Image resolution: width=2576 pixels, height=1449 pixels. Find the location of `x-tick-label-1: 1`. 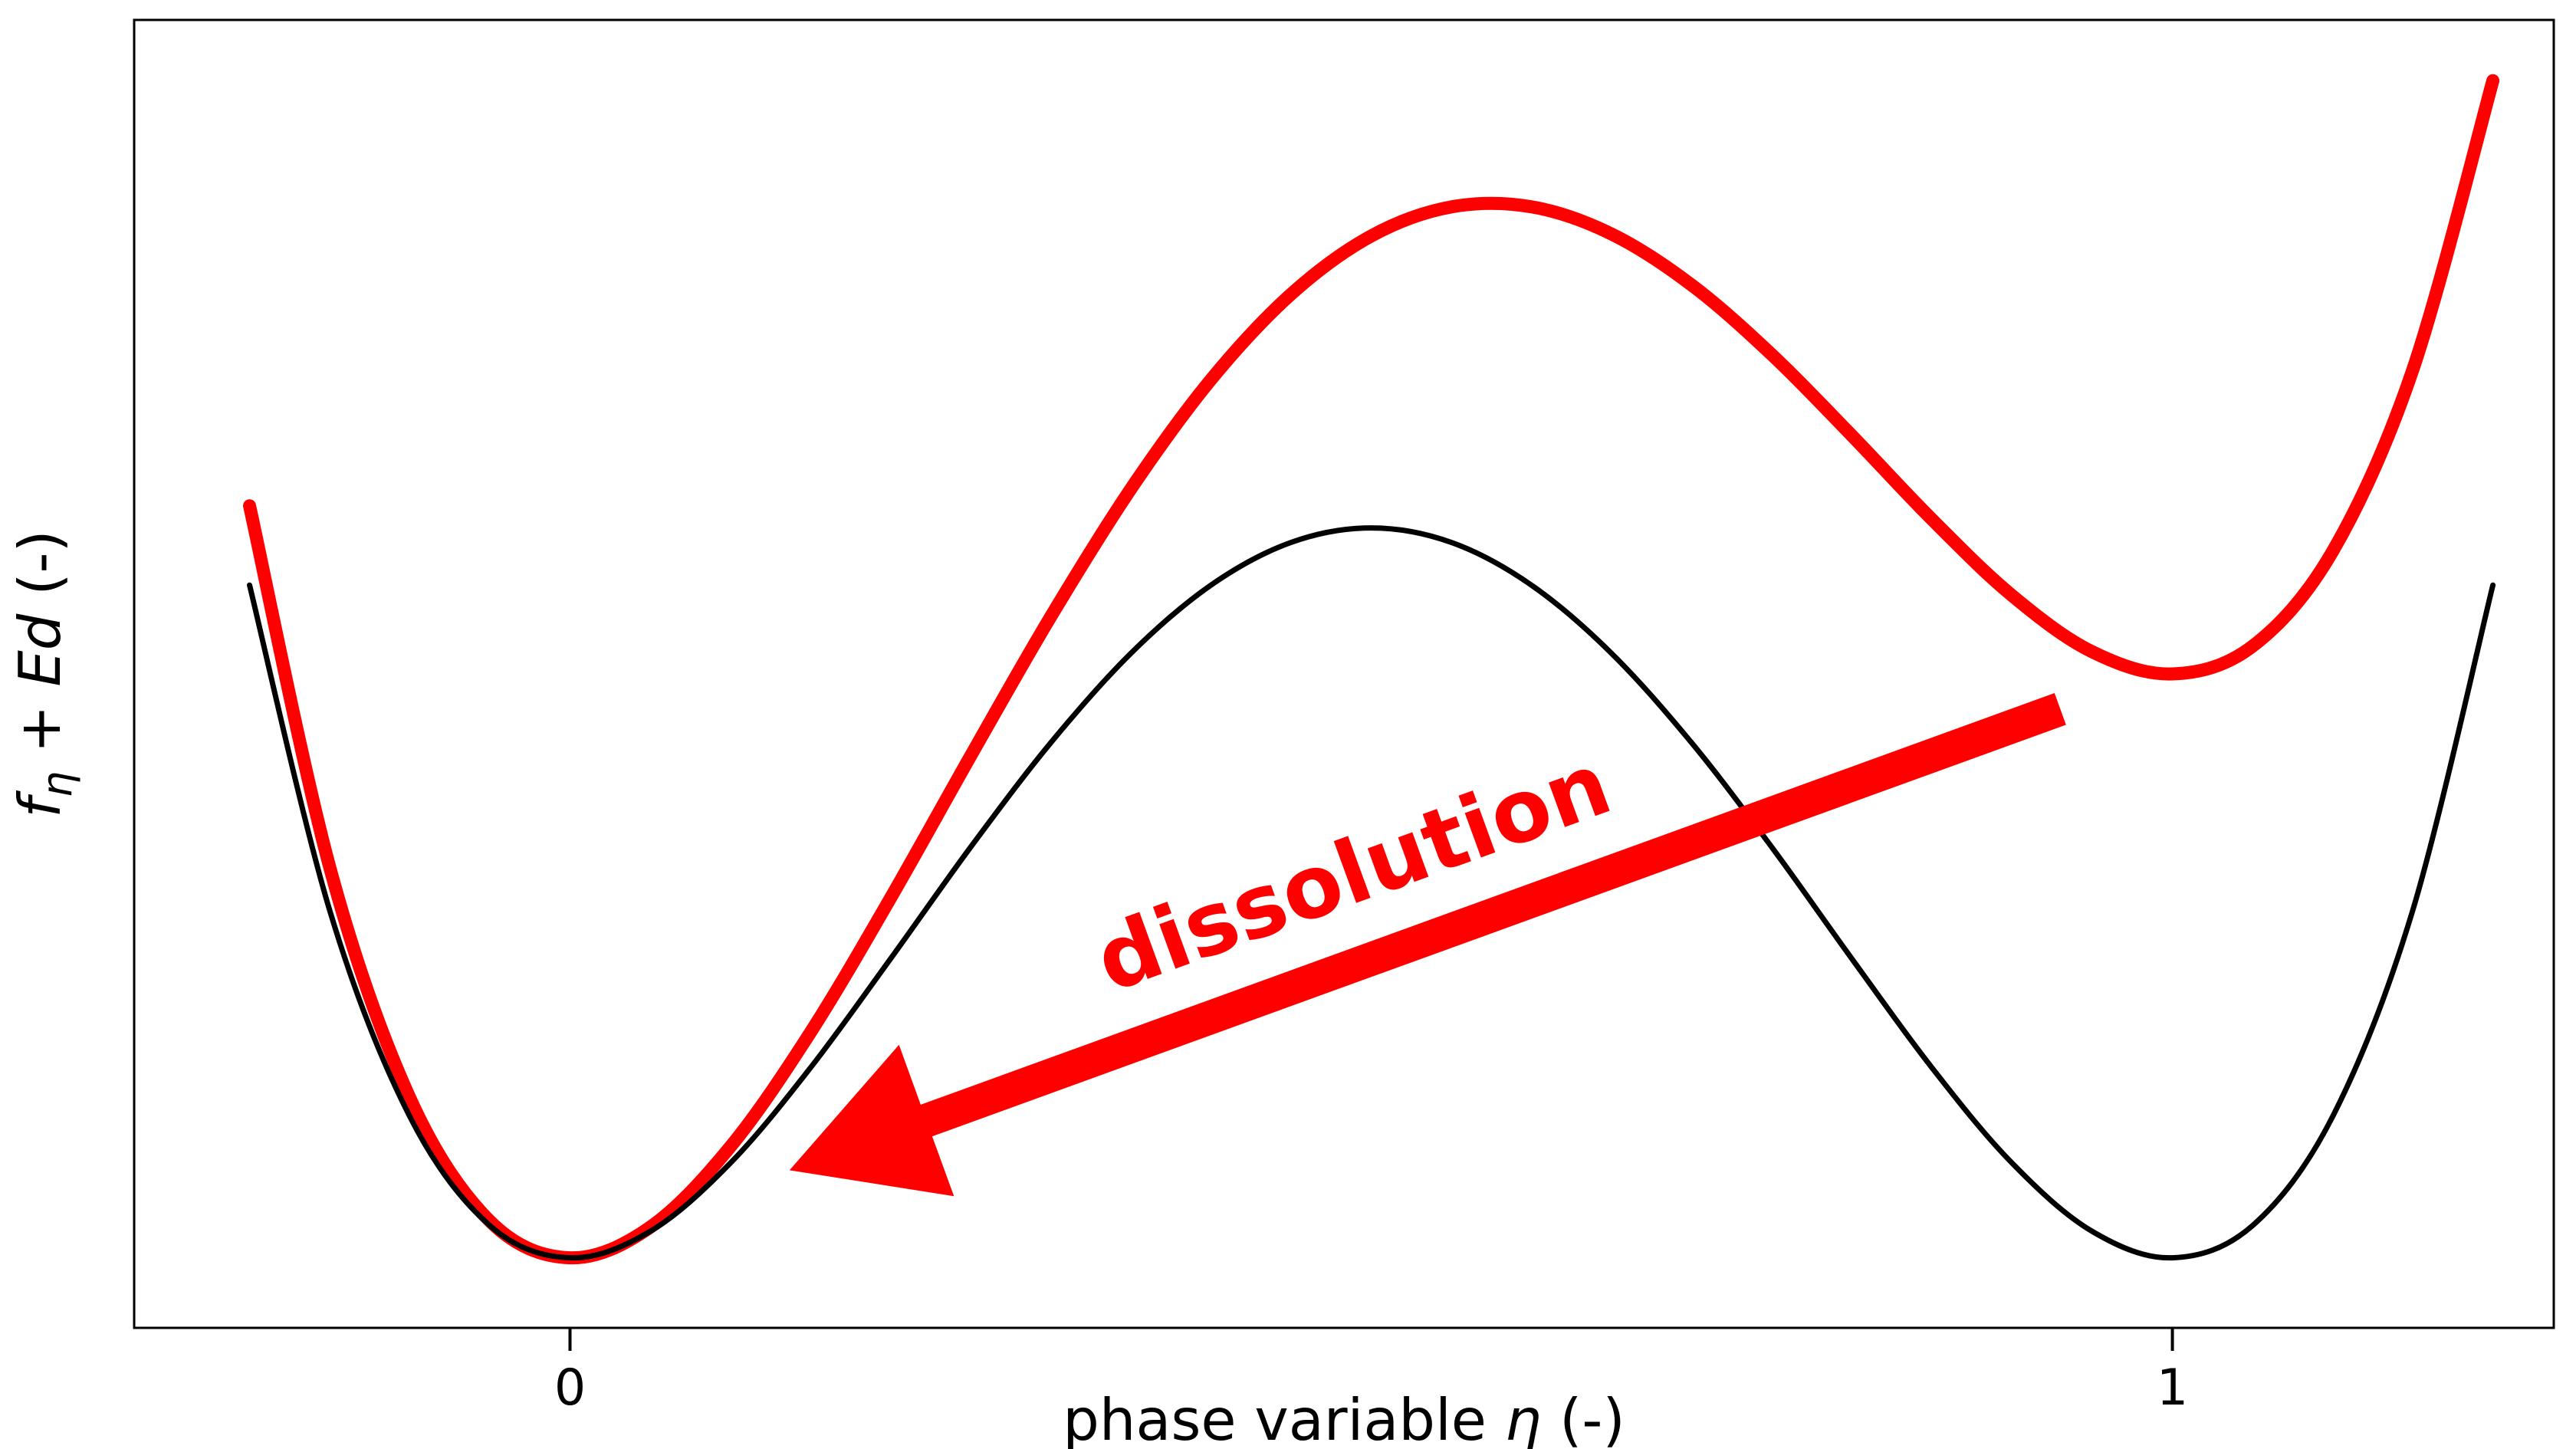

x-tick-label-1: 1 is located at coordinates (2172, 1388).